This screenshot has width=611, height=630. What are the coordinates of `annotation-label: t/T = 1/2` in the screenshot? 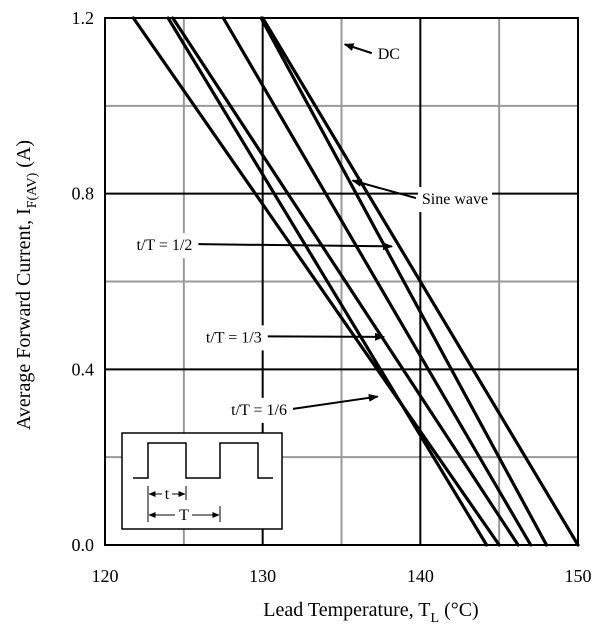 It's located at (165, 245).